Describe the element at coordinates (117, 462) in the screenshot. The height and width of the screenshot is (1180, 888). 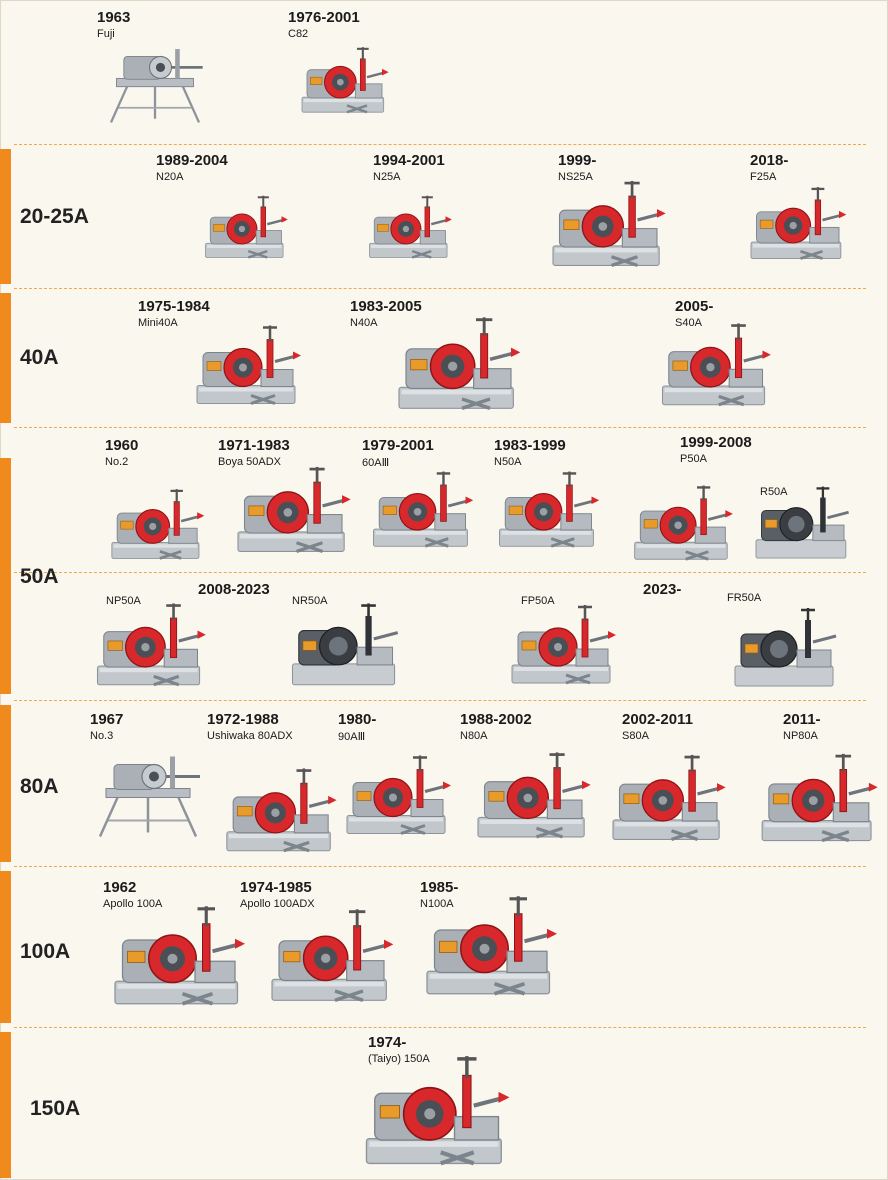
I see `model-name: No.2` at that location.